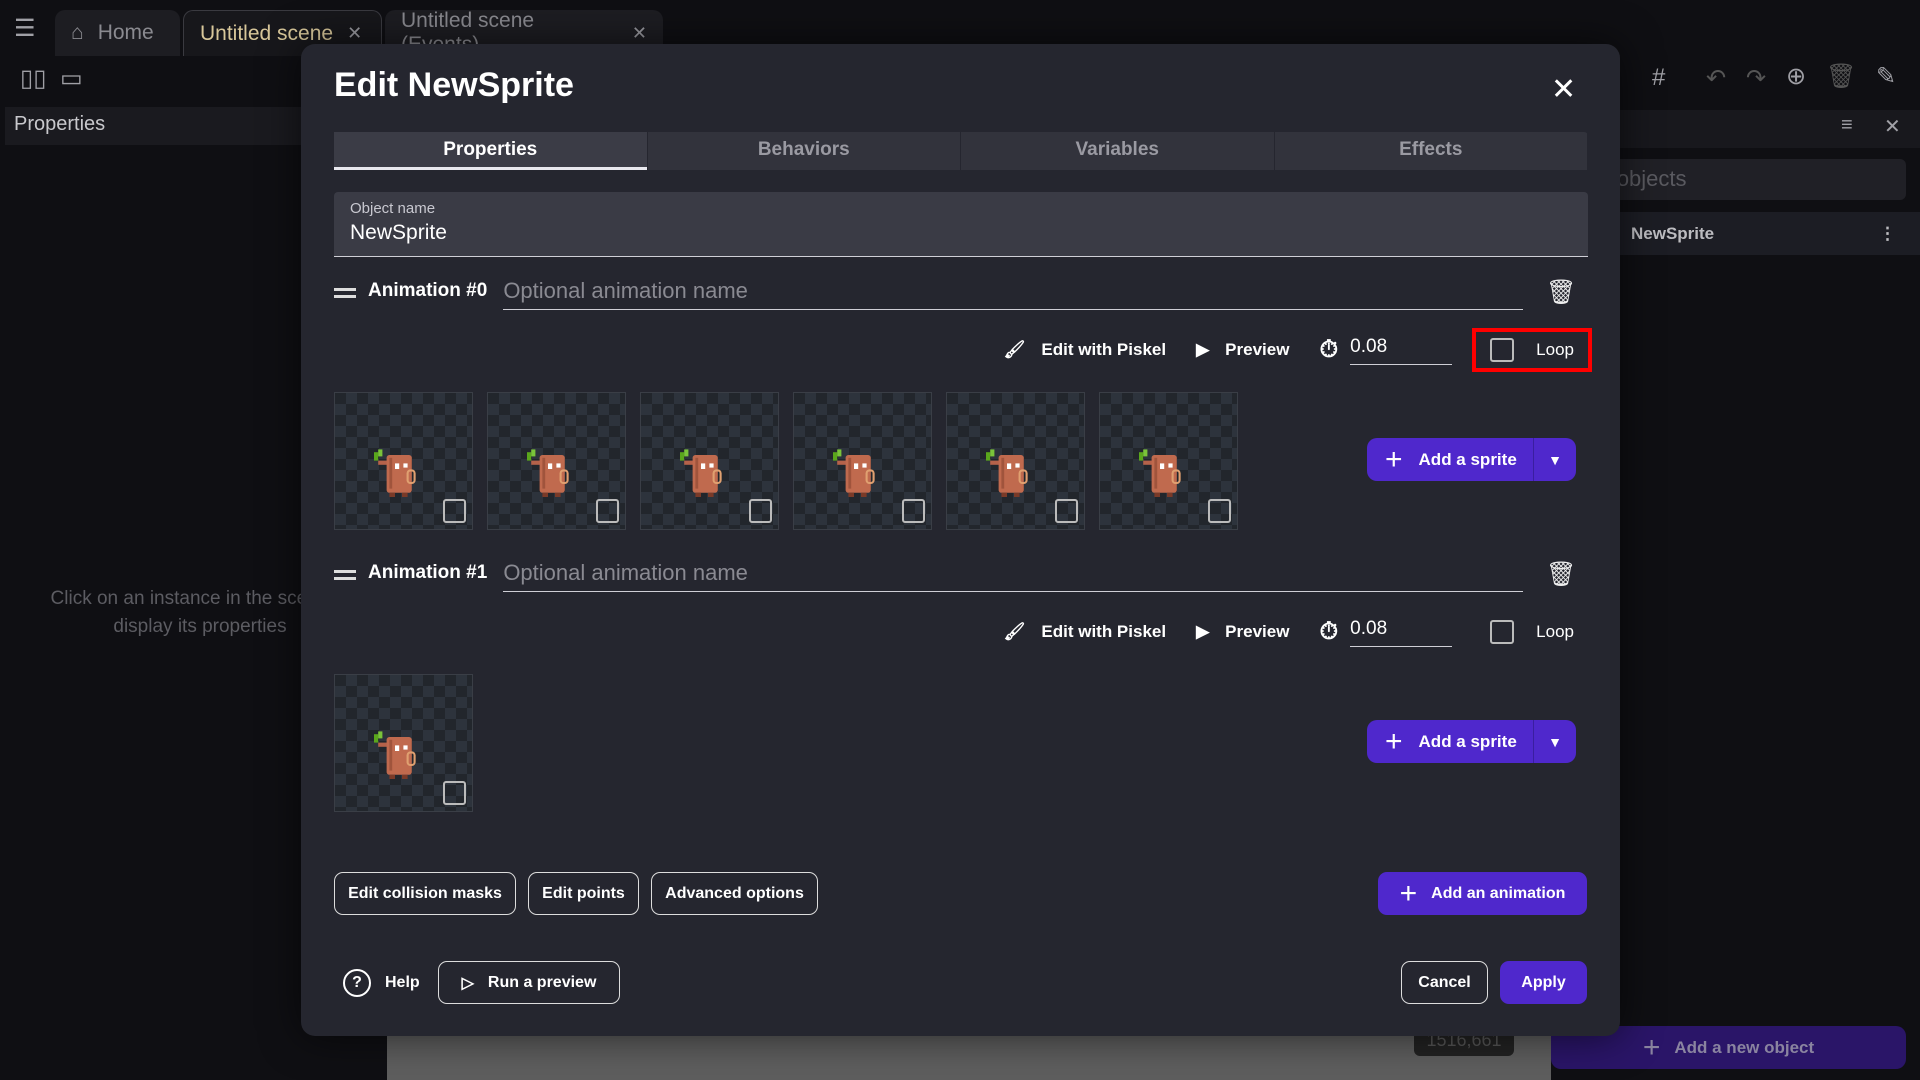 The width and height of the screenshot is (1920, 1080). Describe the element at coordinates (1659, 77) in the screenshot. I see `grid-icon: #` at that location.